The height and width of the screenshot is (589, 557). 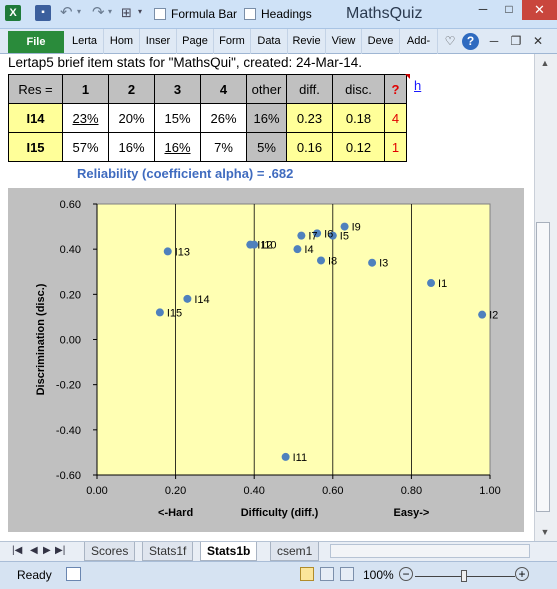 I want to click on save-icon: ▪, so click(x=43, y=13).